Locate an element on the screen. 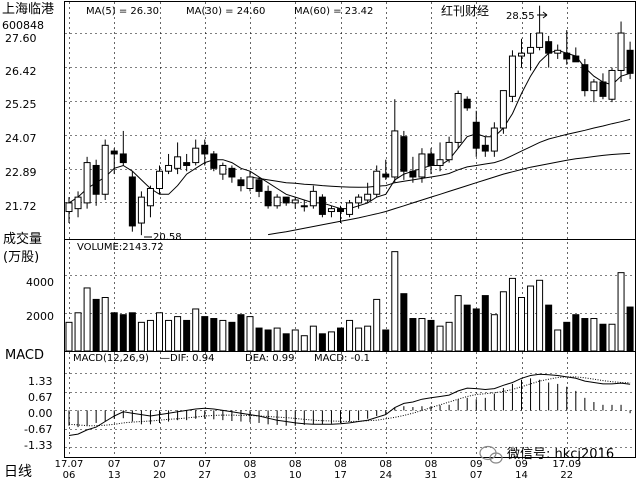  date-tick-top: 17.07 is located at coordinates (69, 464).